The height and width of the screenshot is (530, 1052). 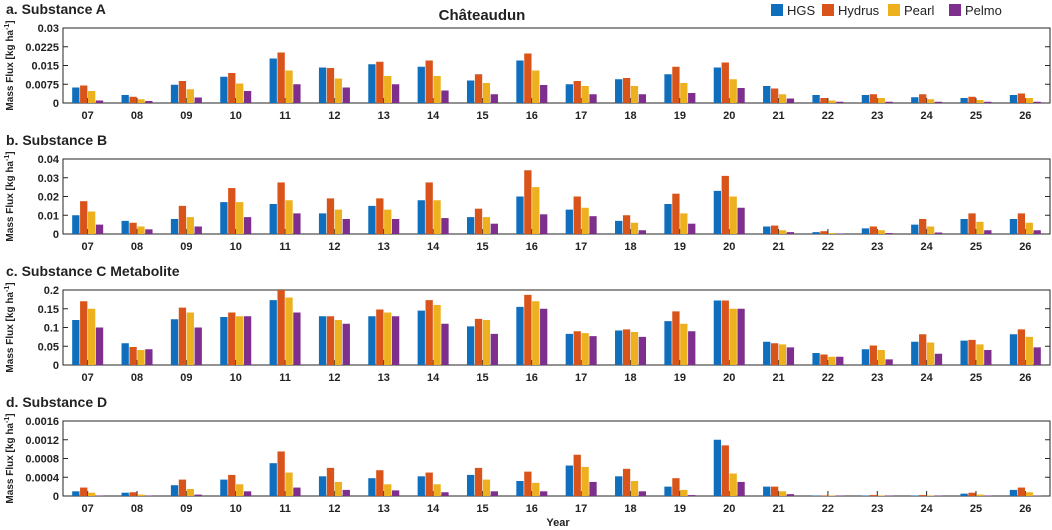 What do you see at coordinates (42, 85) in the screenshot?
I see `y-tick-label: 0.0075` at bounding box center [42, 85].